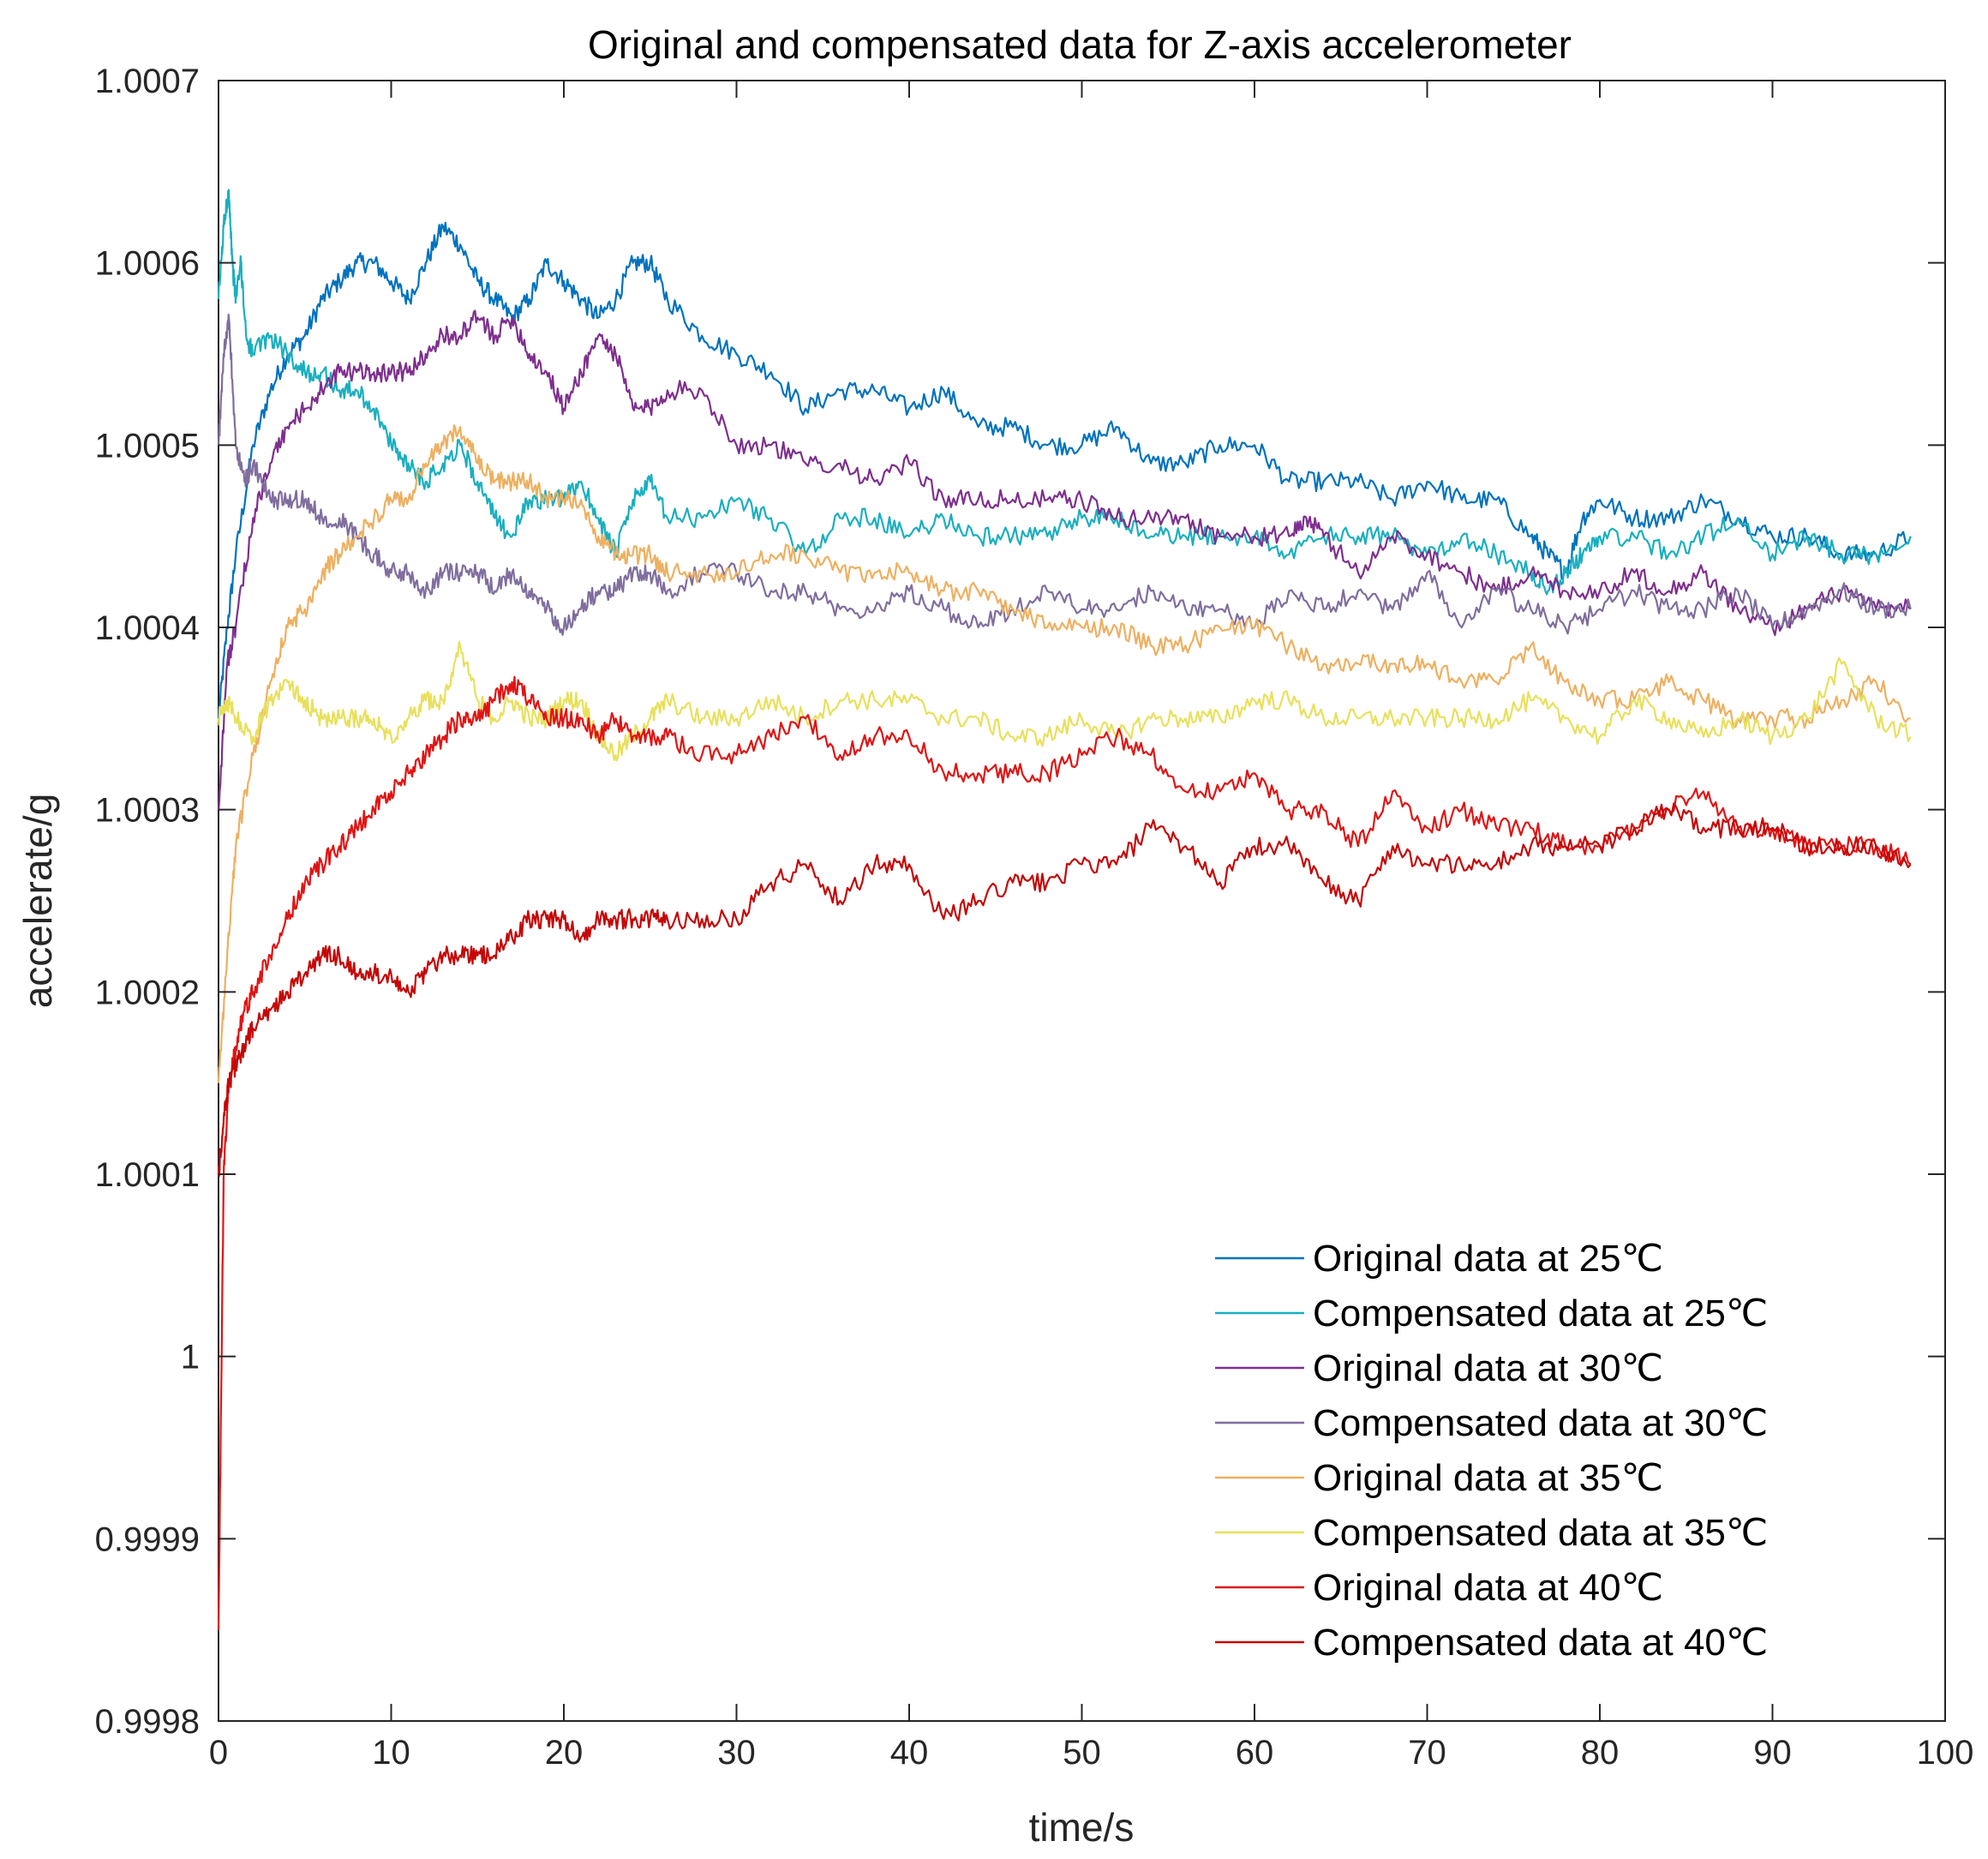 This screenshot has height=1859, width=1988. Describe the element at coordinates (1488, 1588) in the screenshot. I see `legend-label: Original data at 40℃` at that location.